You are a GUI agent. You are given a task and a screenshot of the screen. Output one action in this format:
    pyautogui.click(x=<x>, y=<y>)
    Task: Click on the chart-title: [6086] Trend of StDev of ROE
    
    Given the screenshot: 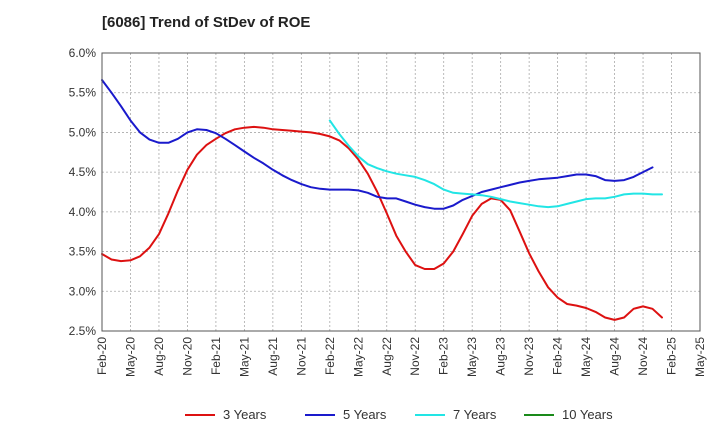 What is the action you would take?
    pyautogui.click(x=206, y=22)
    